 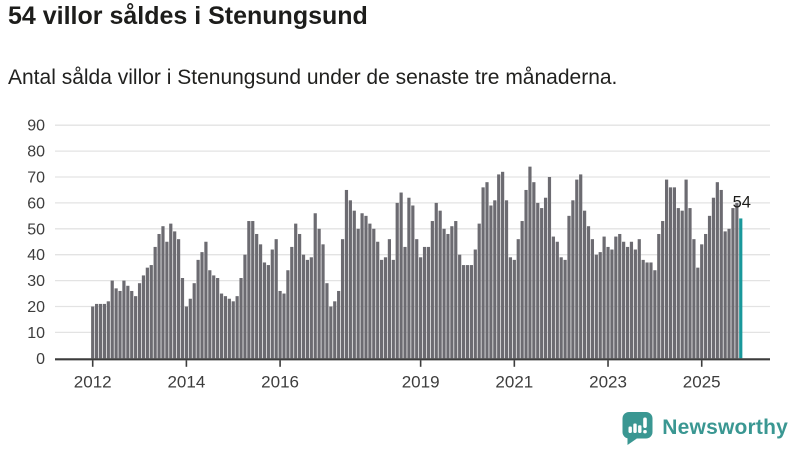 I want to click on y-tick-label: 0, so click(x=40, y=359).